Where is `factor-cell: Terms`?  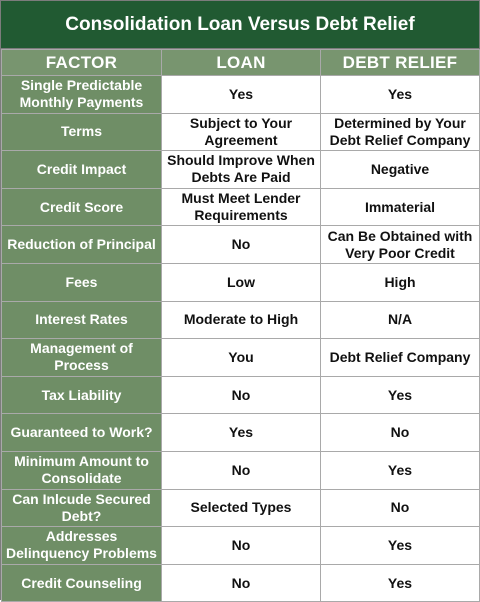 factor-cell: Terms is located at coordinates (81, 132).